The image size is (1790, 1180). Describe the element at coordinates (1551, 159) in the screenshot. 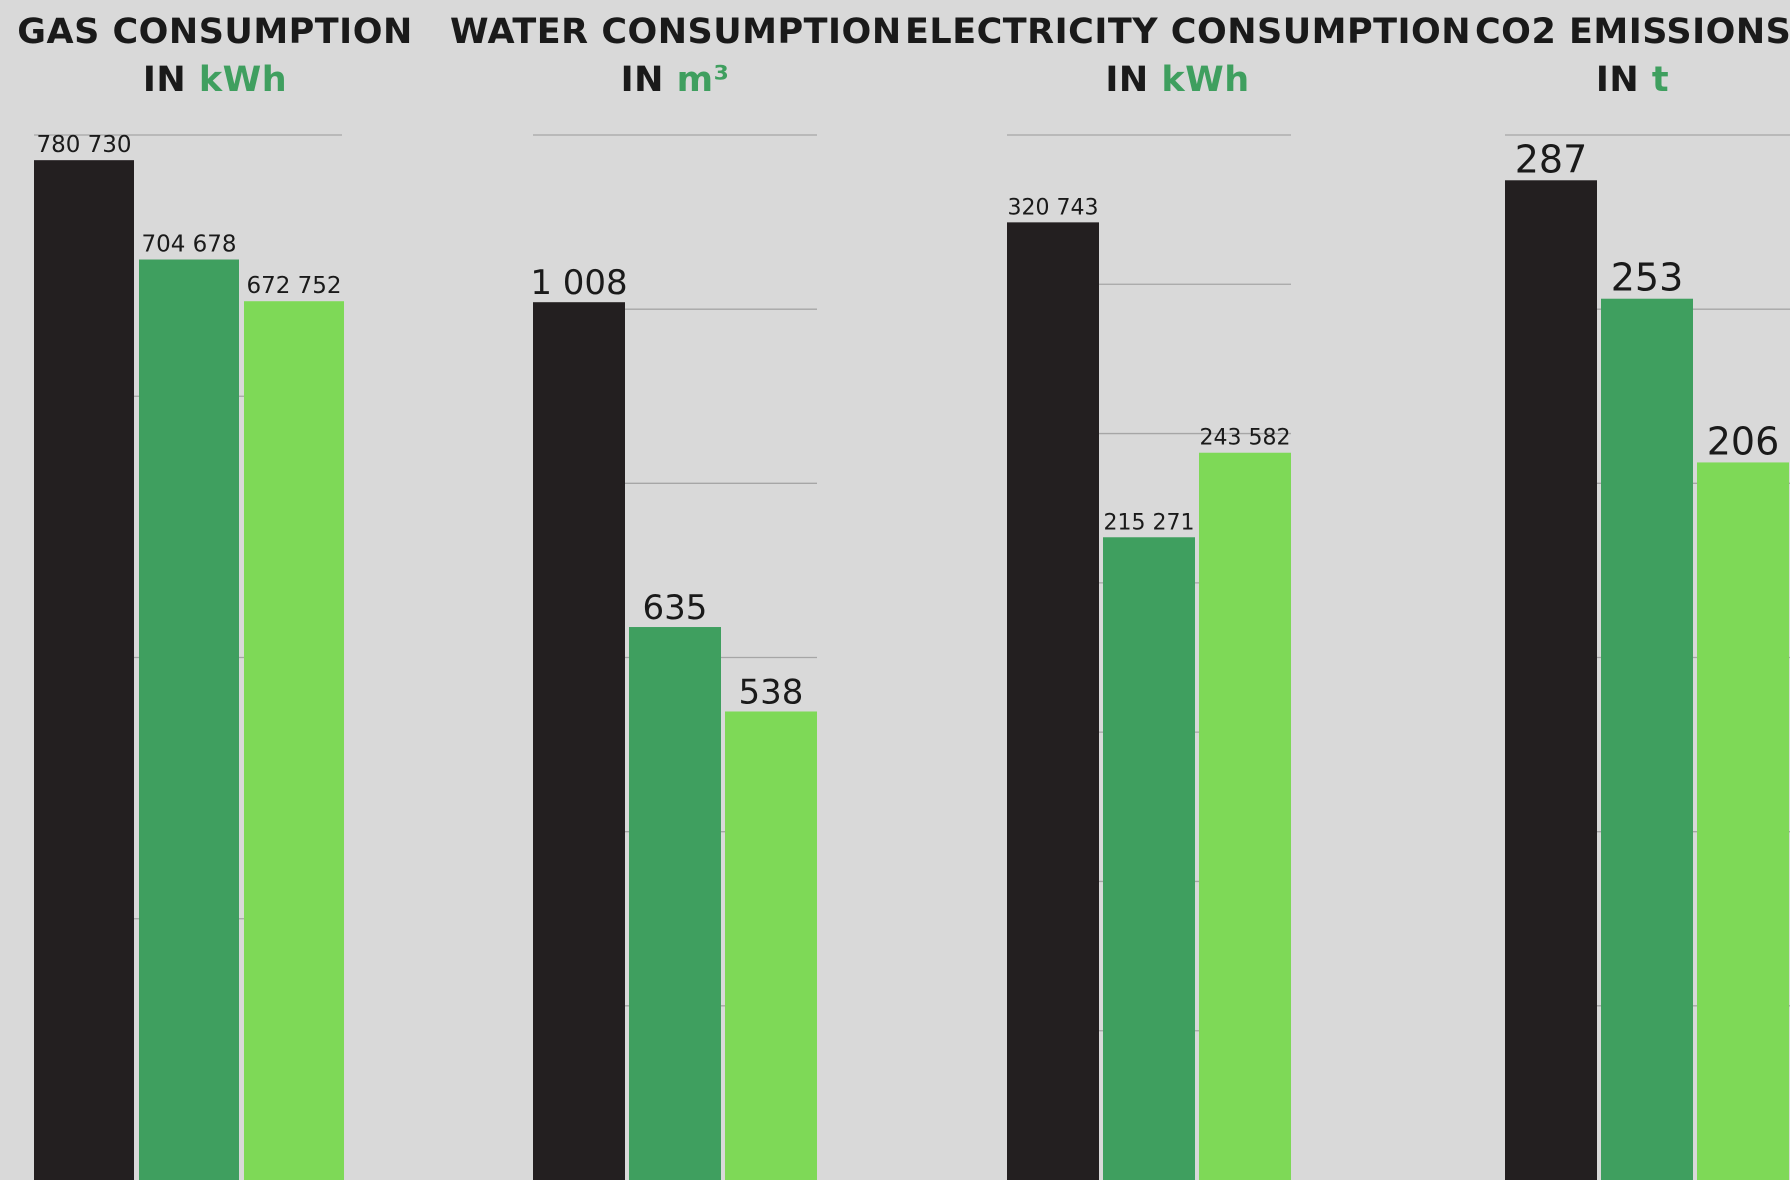

I see `bar-value-label: 287` at that location.